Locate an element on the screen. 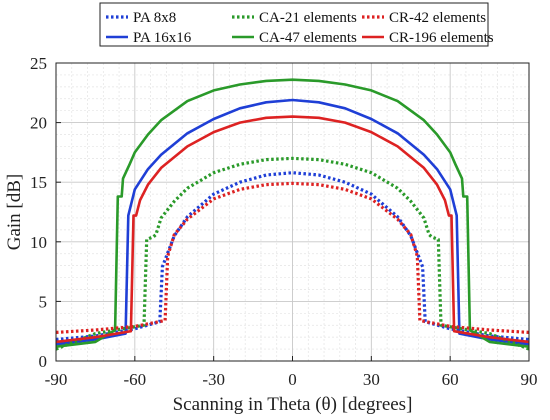  y-tick-label: 0 is located at coordinates (43, 361).